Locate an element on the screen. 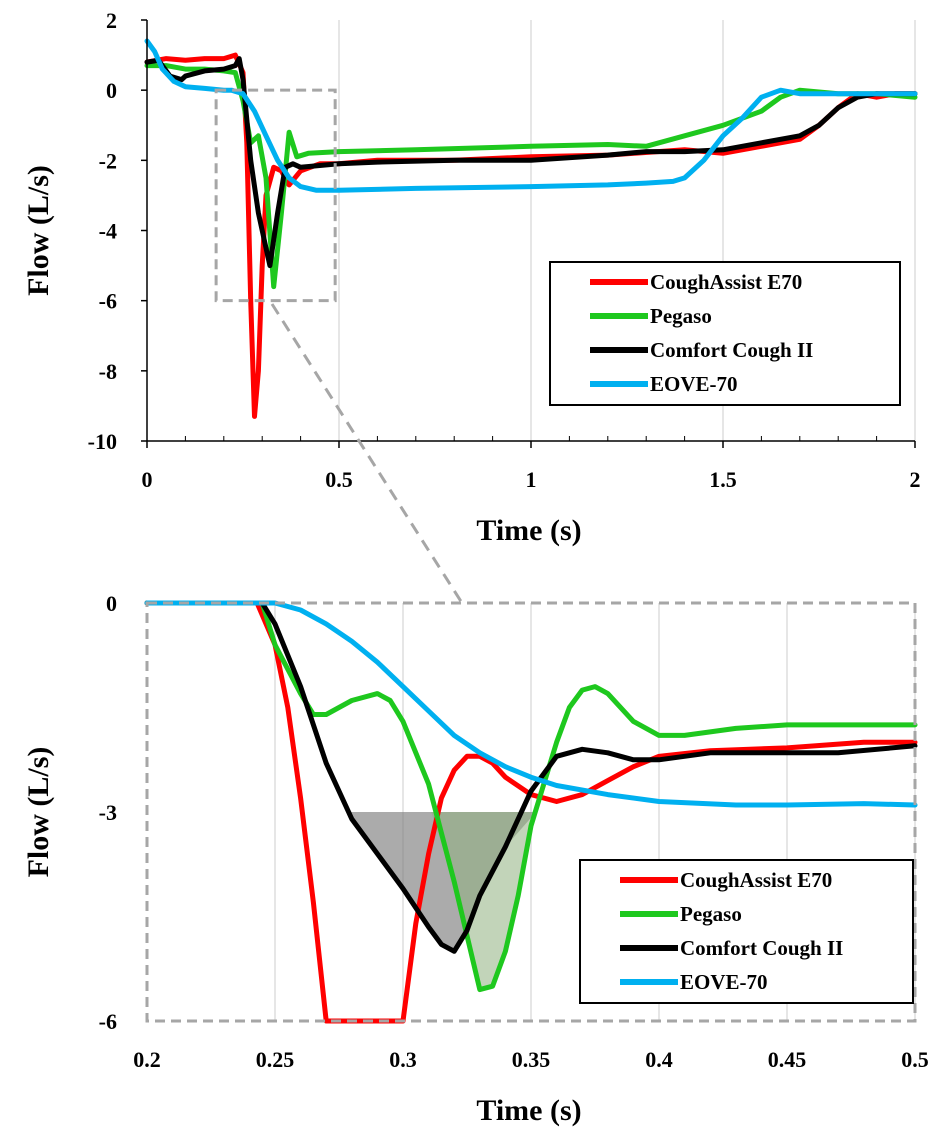 This screenshot has height=1131, width=938. y-tick-label: -3 is located at coordinates (108, 812).